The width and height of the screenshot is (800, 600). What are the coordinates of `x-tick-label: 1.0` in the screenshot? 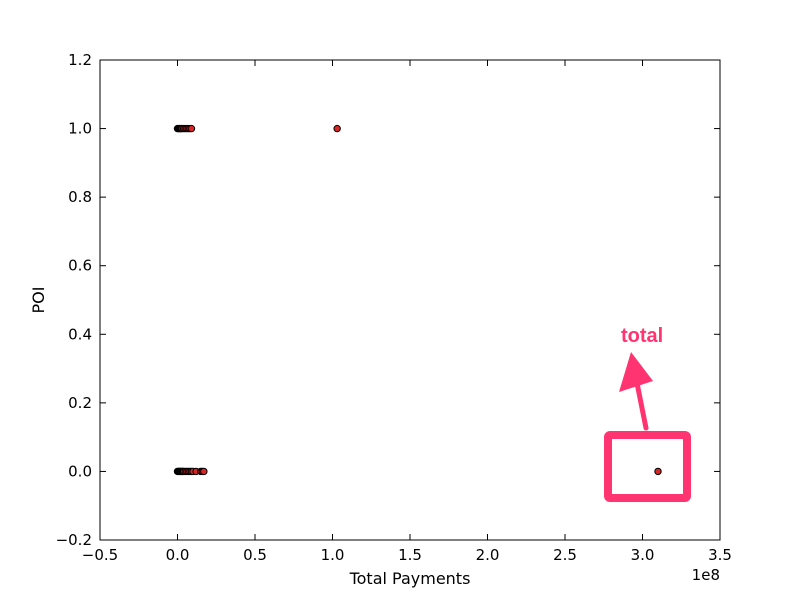 It's located at (333, 555).